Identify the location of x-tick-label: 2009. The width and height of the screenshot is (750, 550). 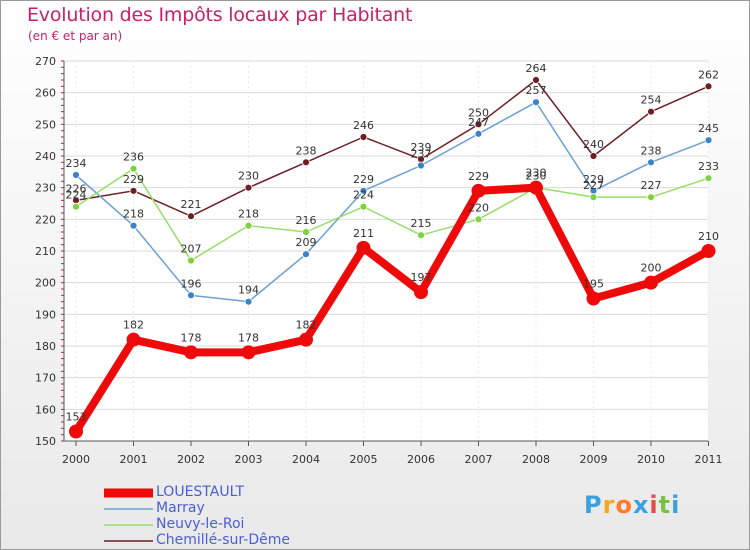
(594, 459).